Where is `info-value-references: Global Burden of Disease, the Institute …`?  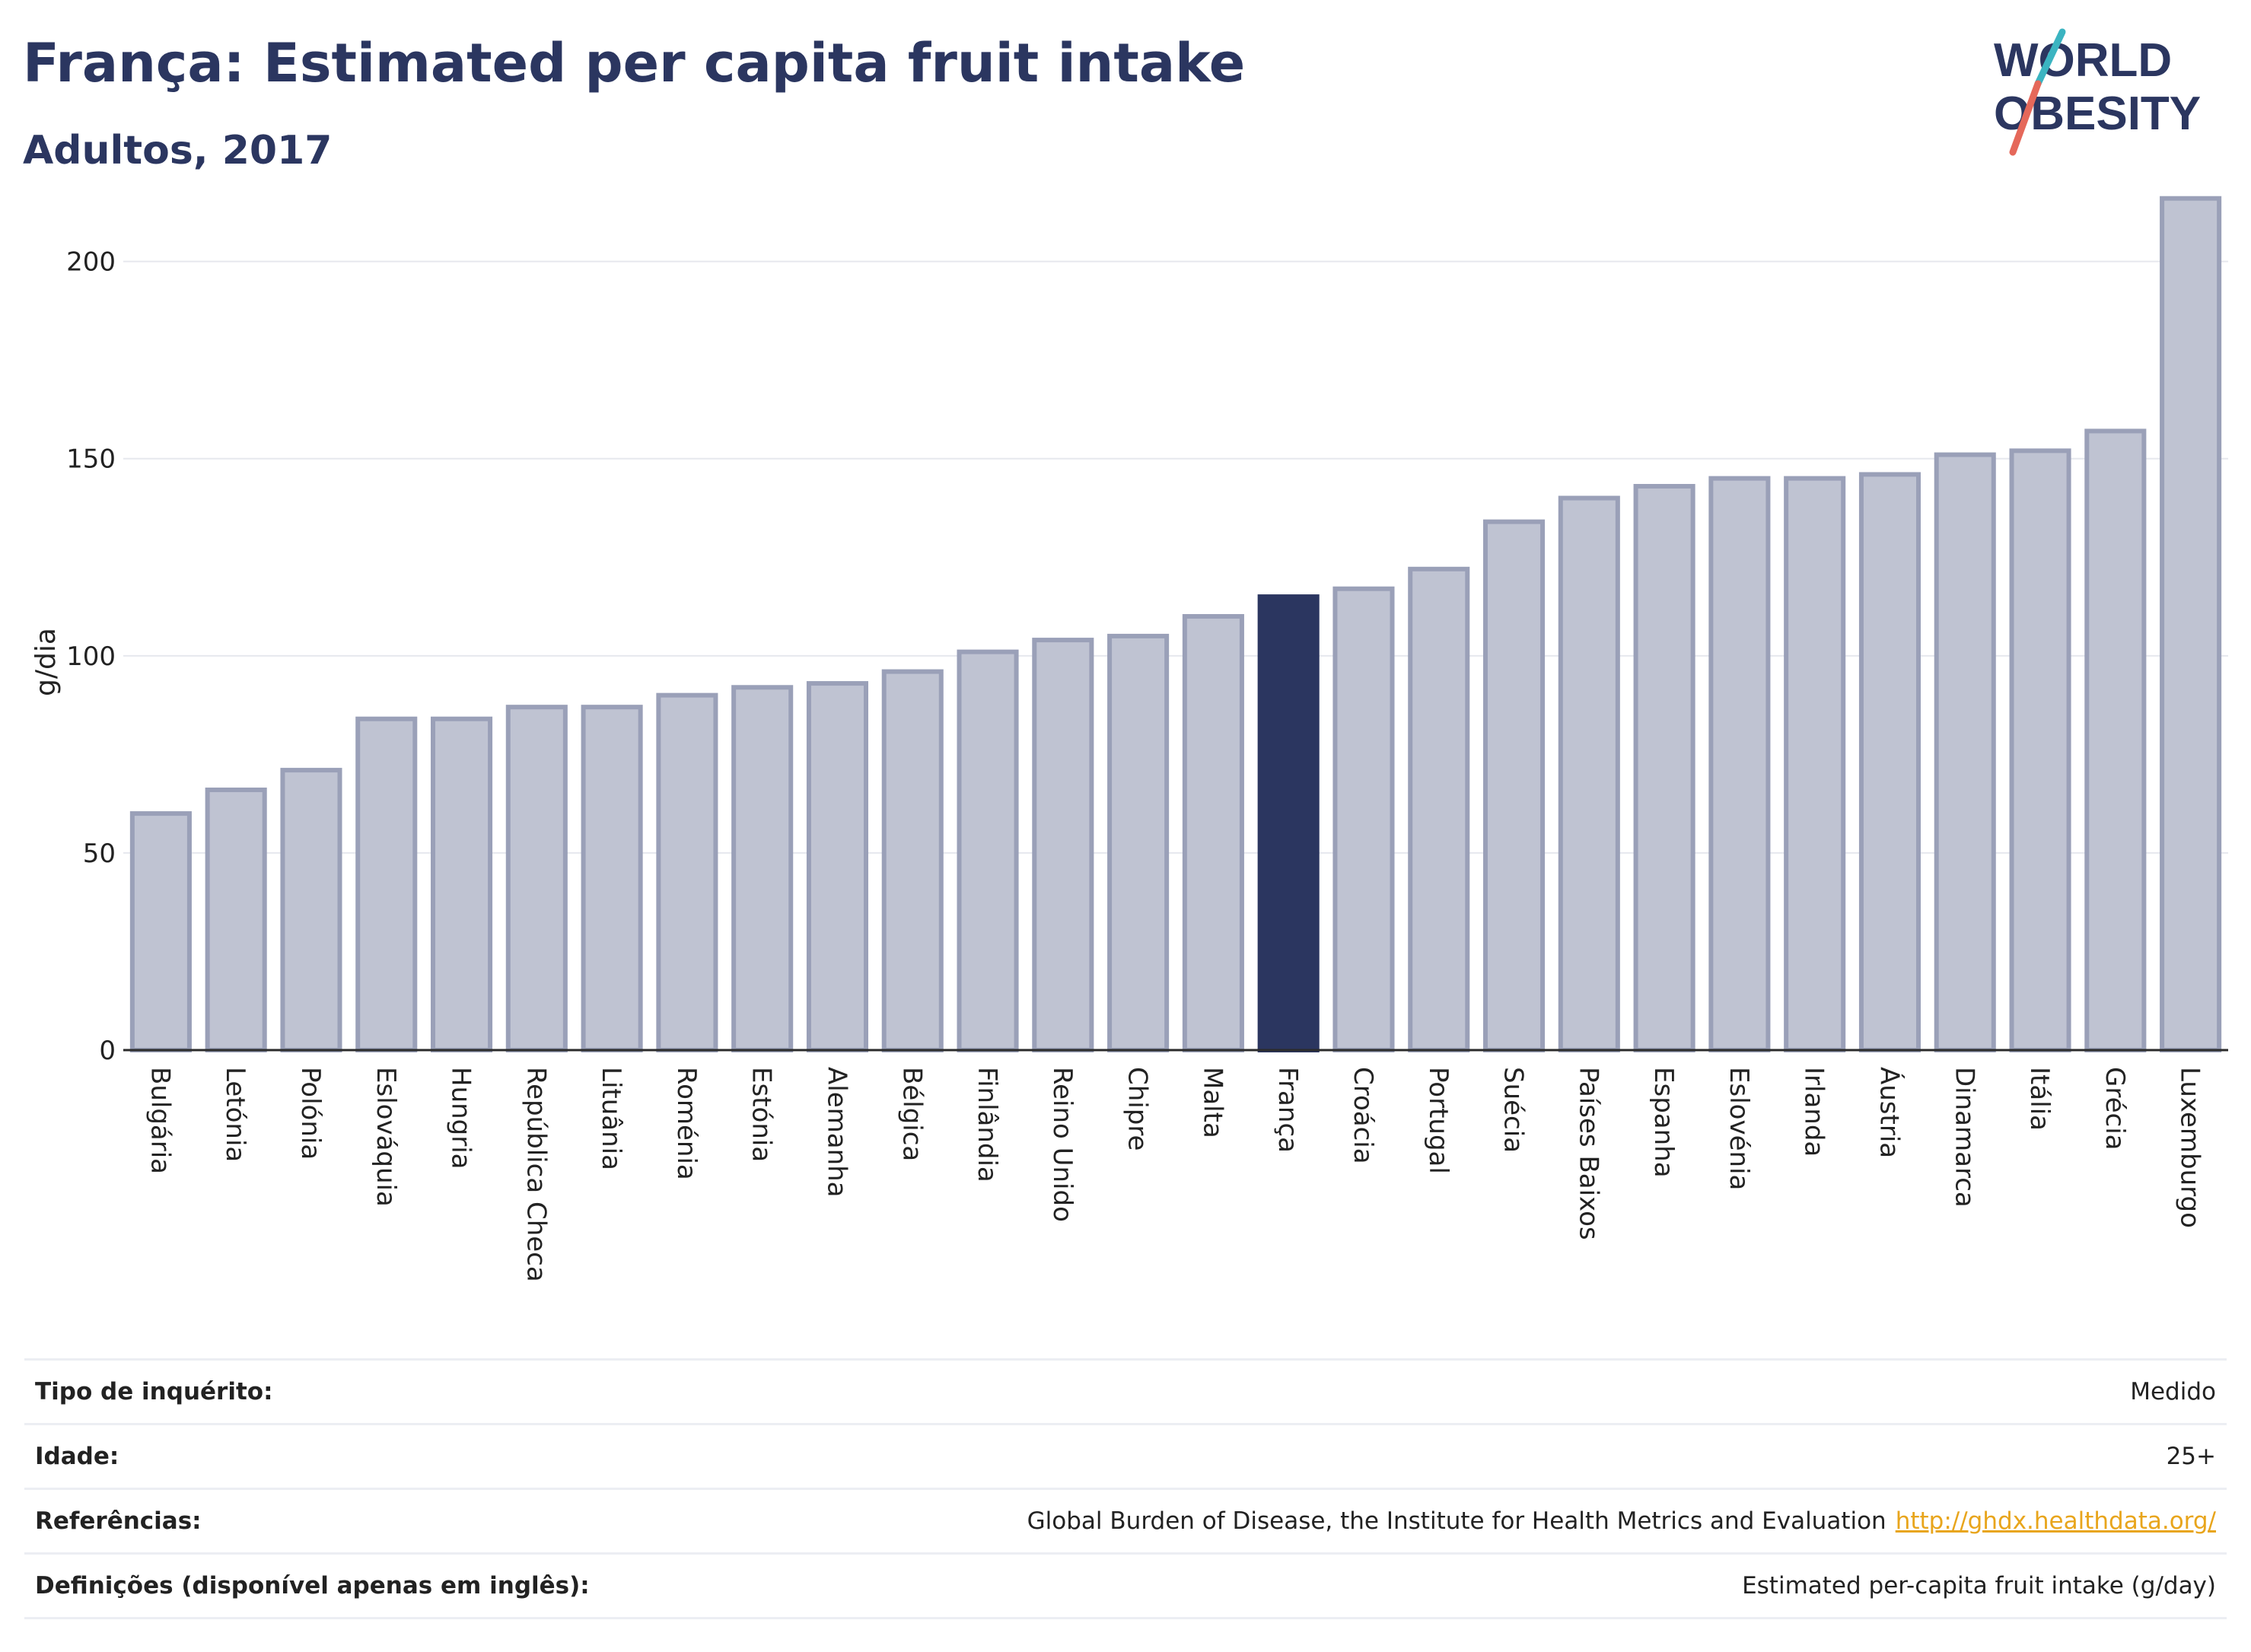 info-value-references: Global Burden of Disease, the Institute … is located at coordinates (1621, 1521).